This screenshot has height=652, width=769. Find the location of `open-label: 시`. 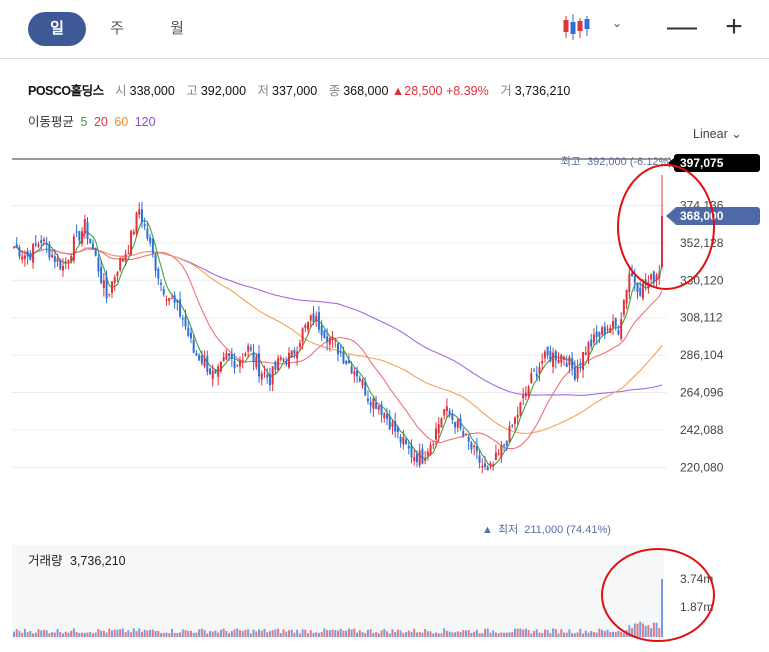

open-label: 시 is located at coordinates (121, 91).